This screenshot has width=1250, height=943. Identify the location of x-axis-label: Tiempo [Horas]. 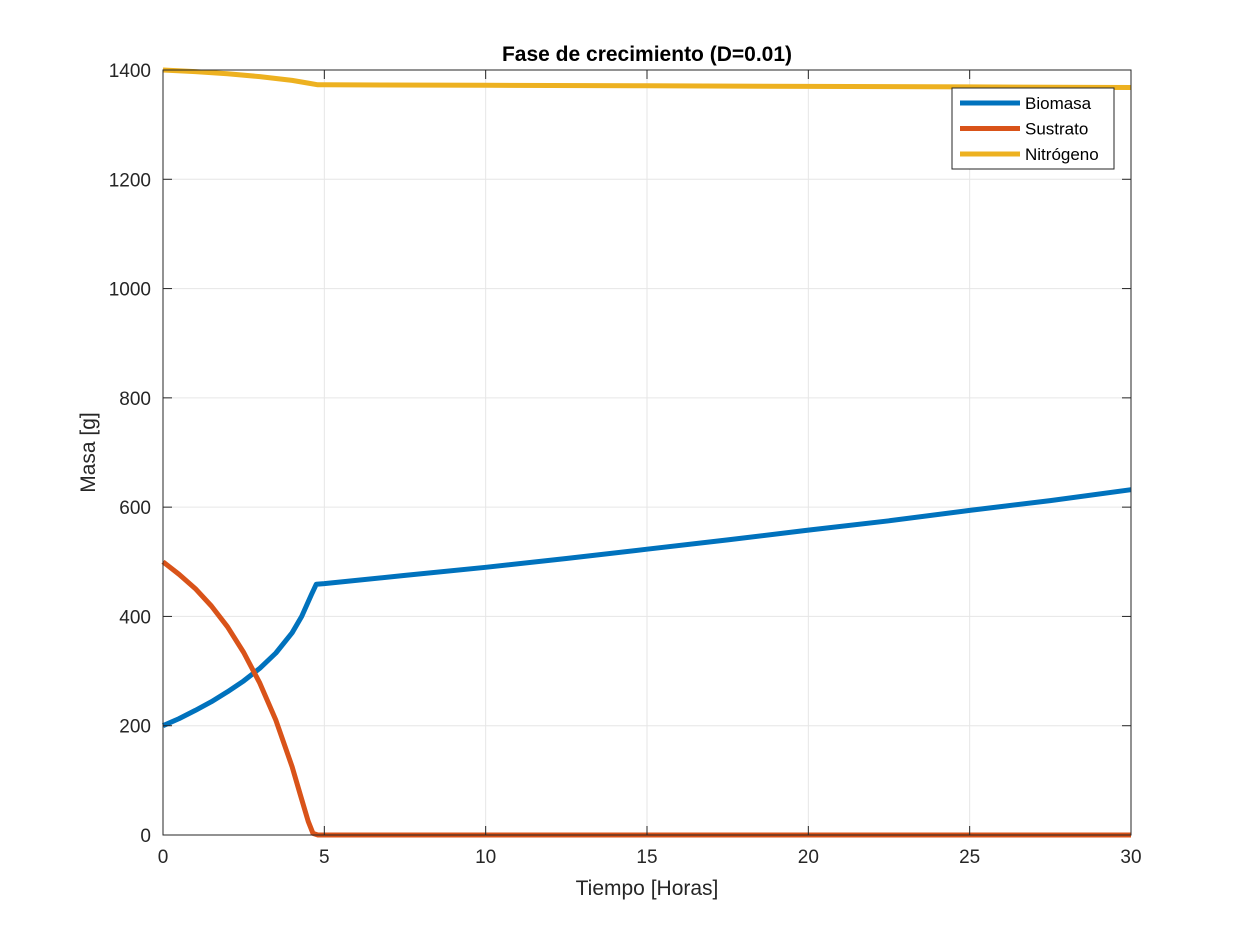
(647, 888).